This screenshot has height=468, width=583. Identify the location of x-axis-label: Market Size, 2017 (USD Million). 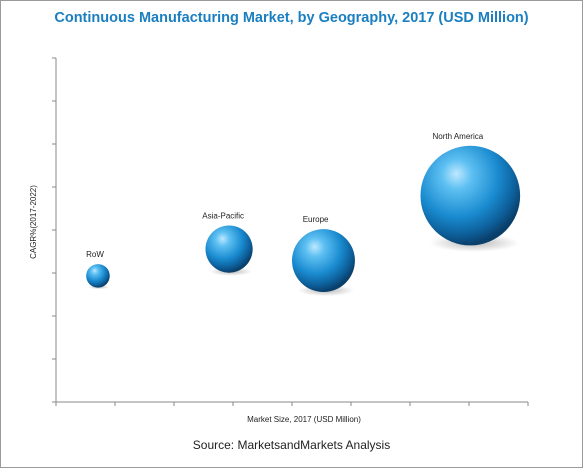
(304, 419).